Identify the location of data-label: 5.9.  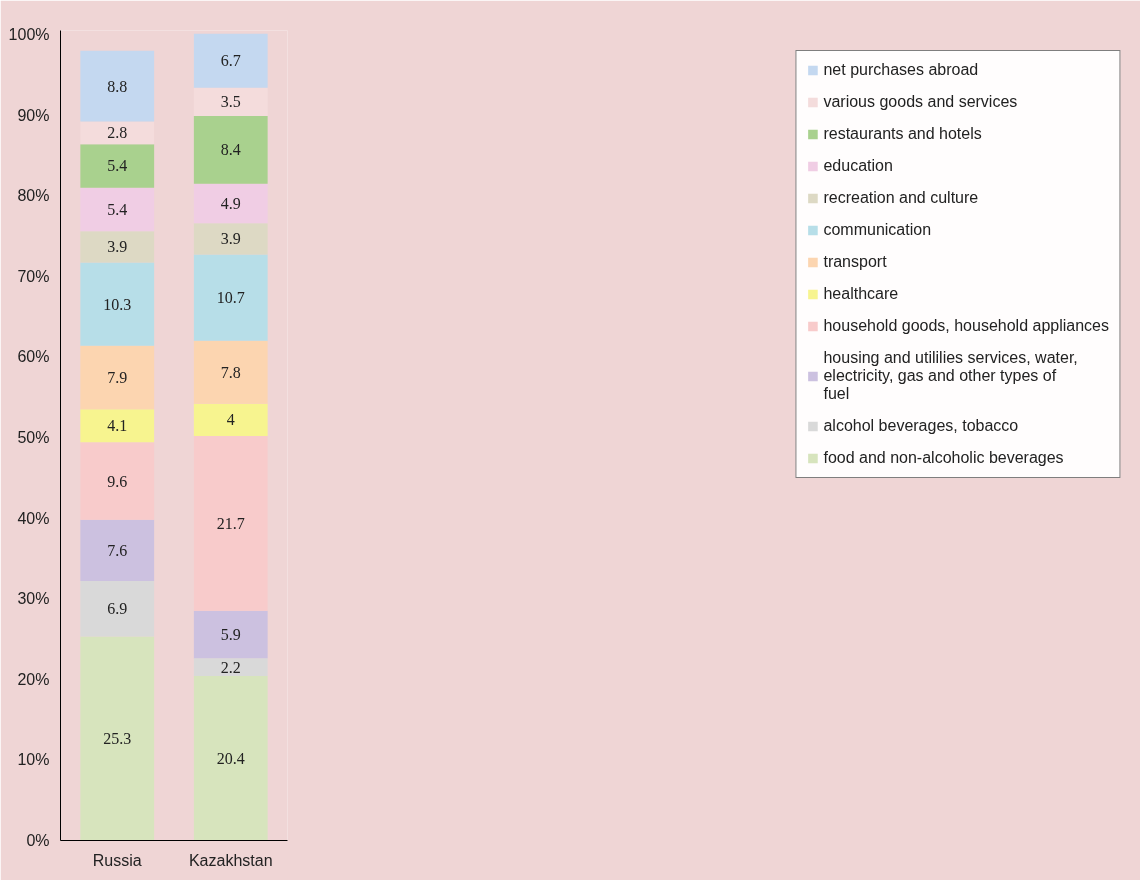
(230, 635).